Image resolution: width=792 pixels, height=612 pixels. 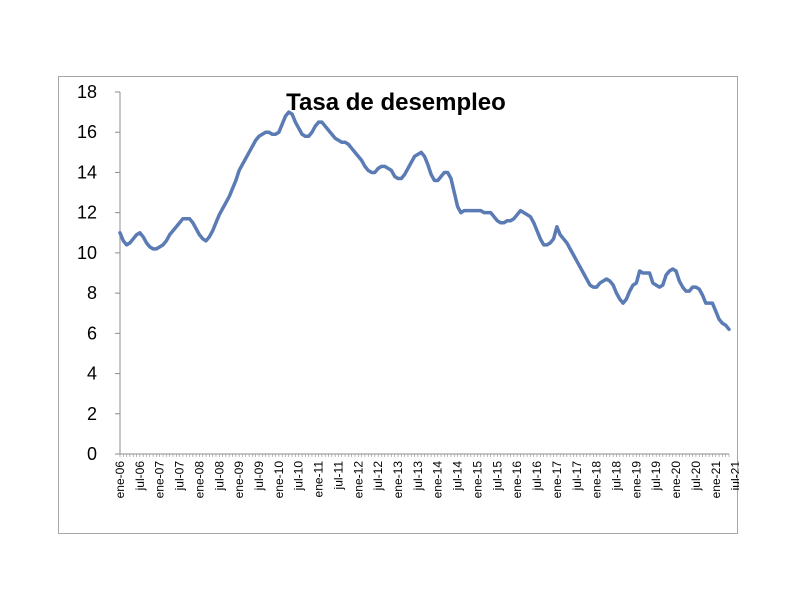 I want to click on x-tick-label: jul-11, so click(x=338, y=476).